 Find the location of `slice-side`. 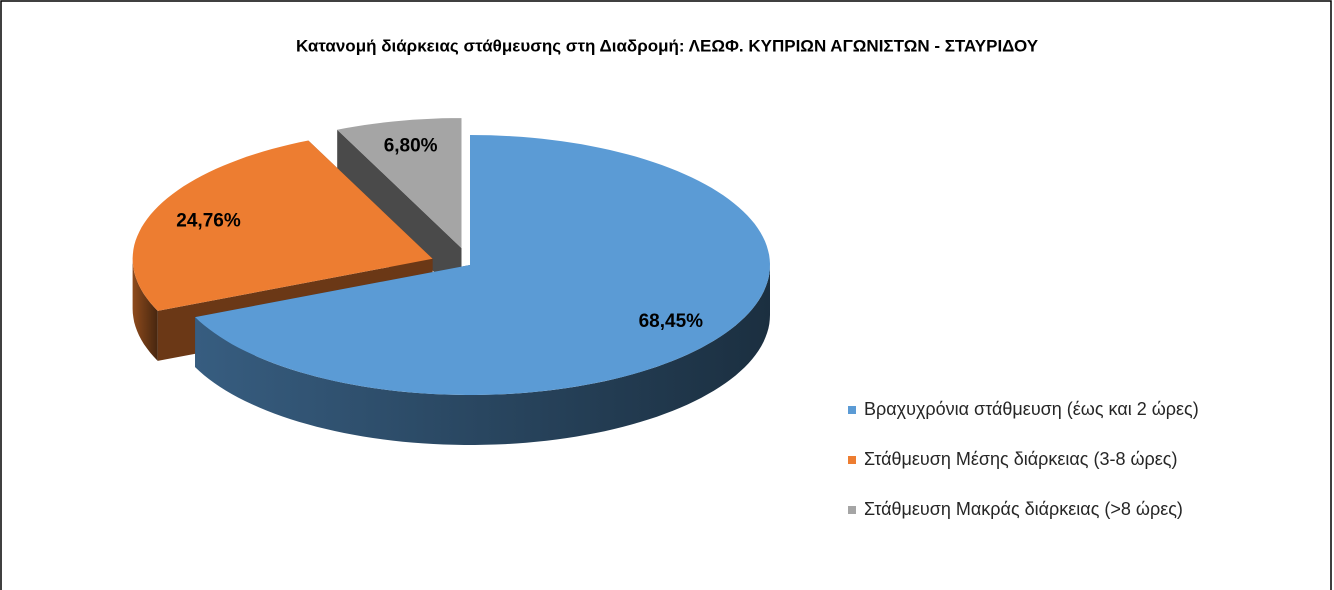

slice-side is located at coordinates (399, 214).